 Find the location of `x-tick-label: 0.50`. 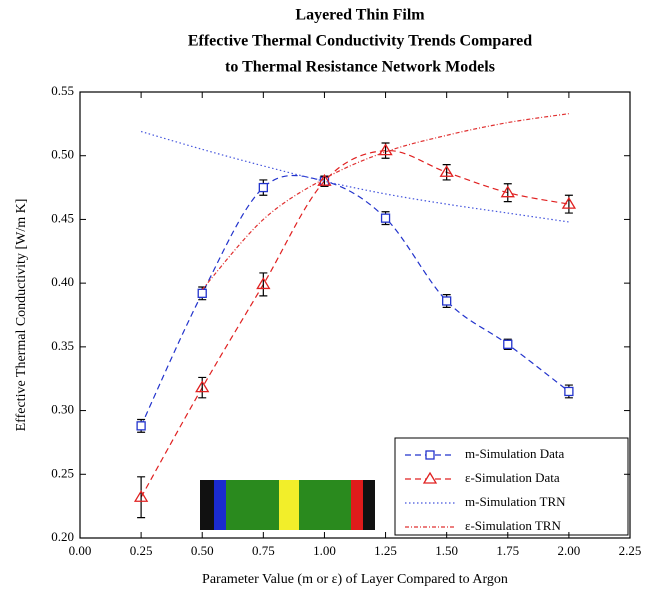

x-tick-label: 0.50 is located at coordinates (202, 550).